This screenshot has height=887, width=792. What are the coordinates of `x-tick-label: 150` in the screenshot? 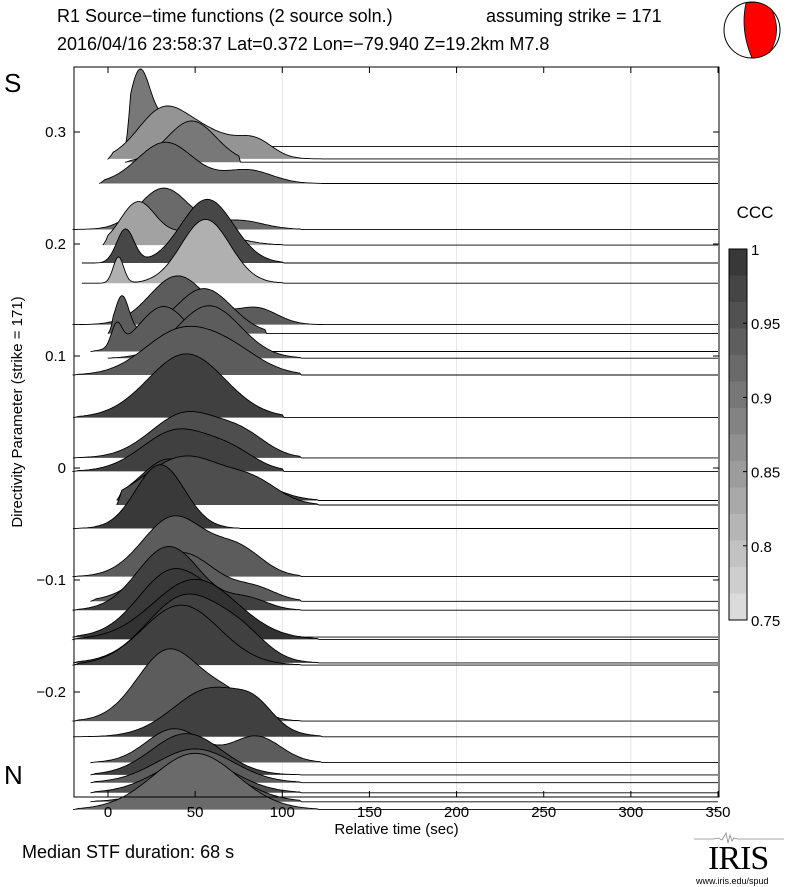 It's located at (369, 812).